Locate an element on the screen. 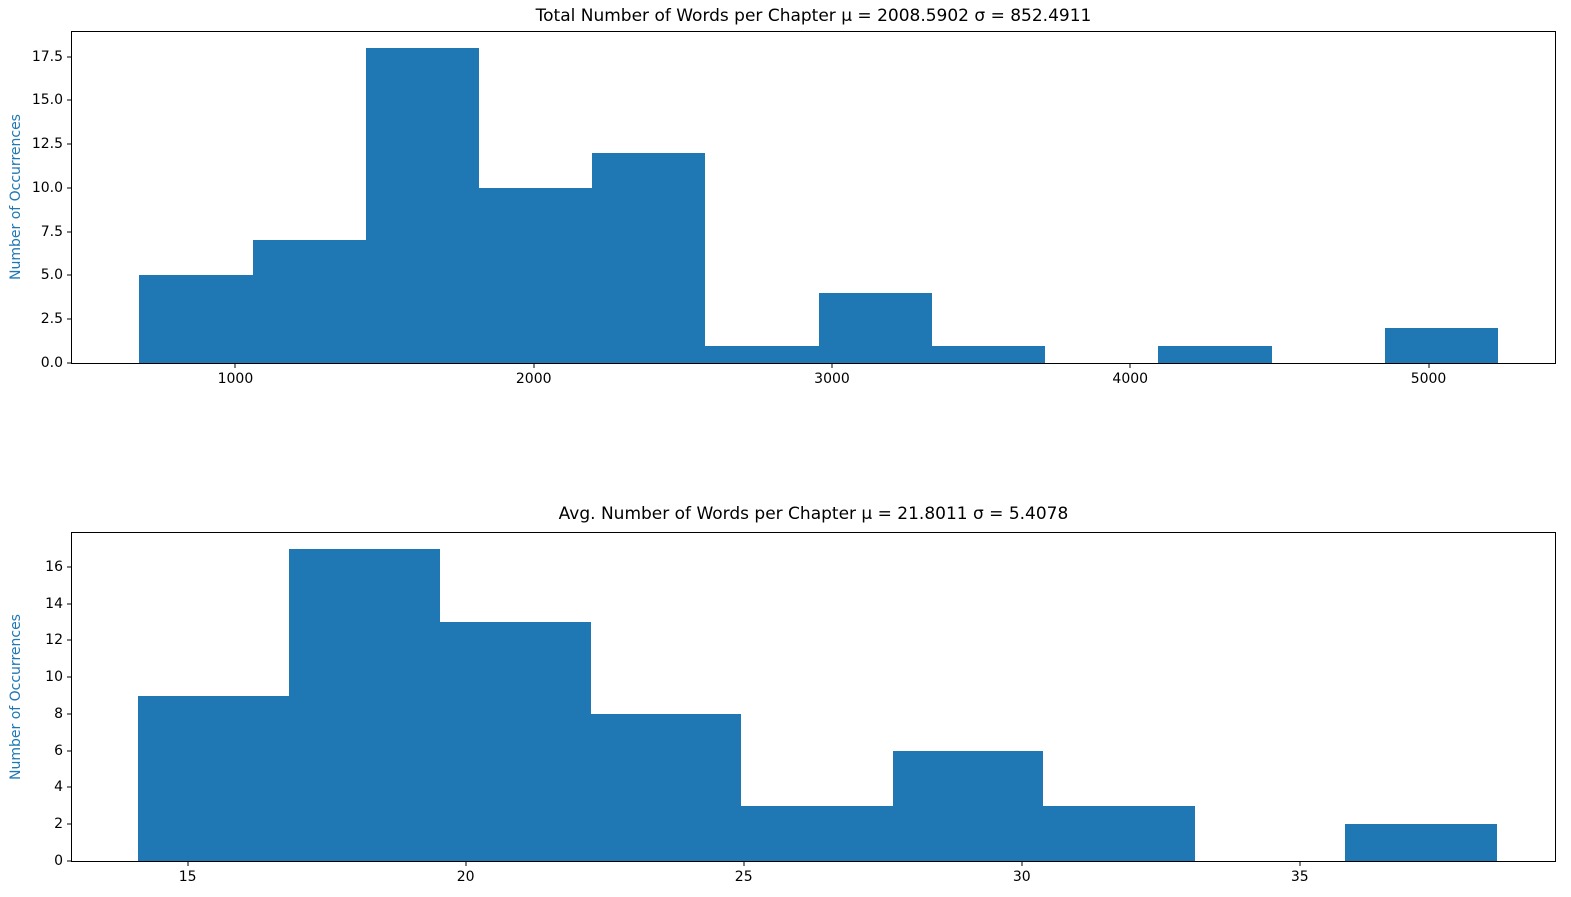 Image resolution: width=1571 pixels, height=897 pixels. y-axis-tick-label: 12 is located at coordinates (54, 640).